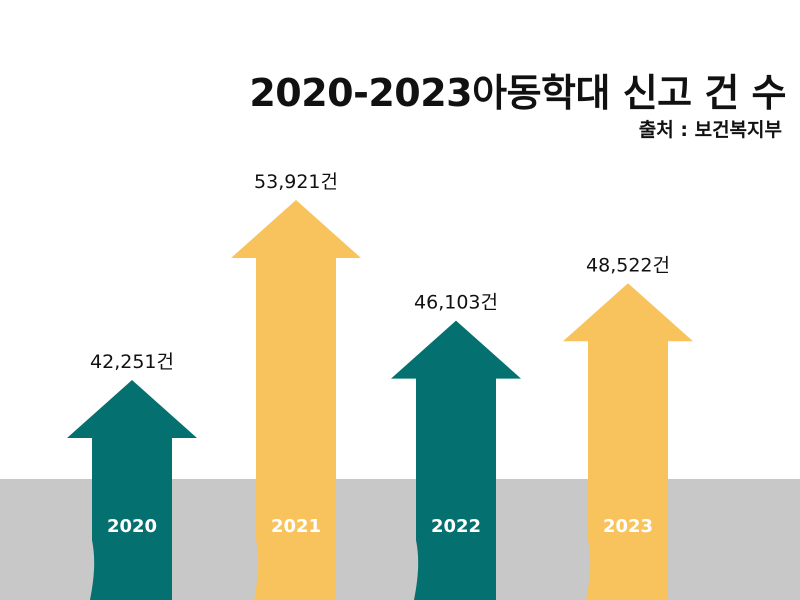 The image size is (800, 600). What do you see at coordinates (628, 441) in the screenshot?
I see `arrow-bar-2023` at bounding box center [628, 441].